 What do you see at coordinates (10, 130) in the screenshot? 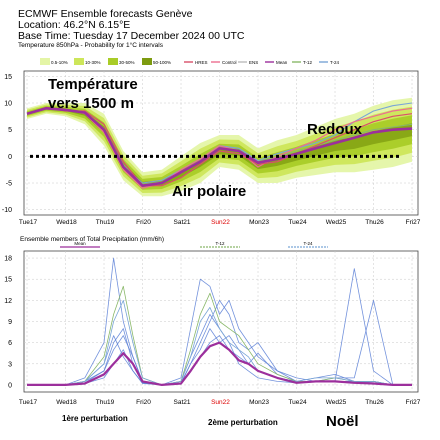
I see `y-tick-label: 5` at bounding box center [10, 130].